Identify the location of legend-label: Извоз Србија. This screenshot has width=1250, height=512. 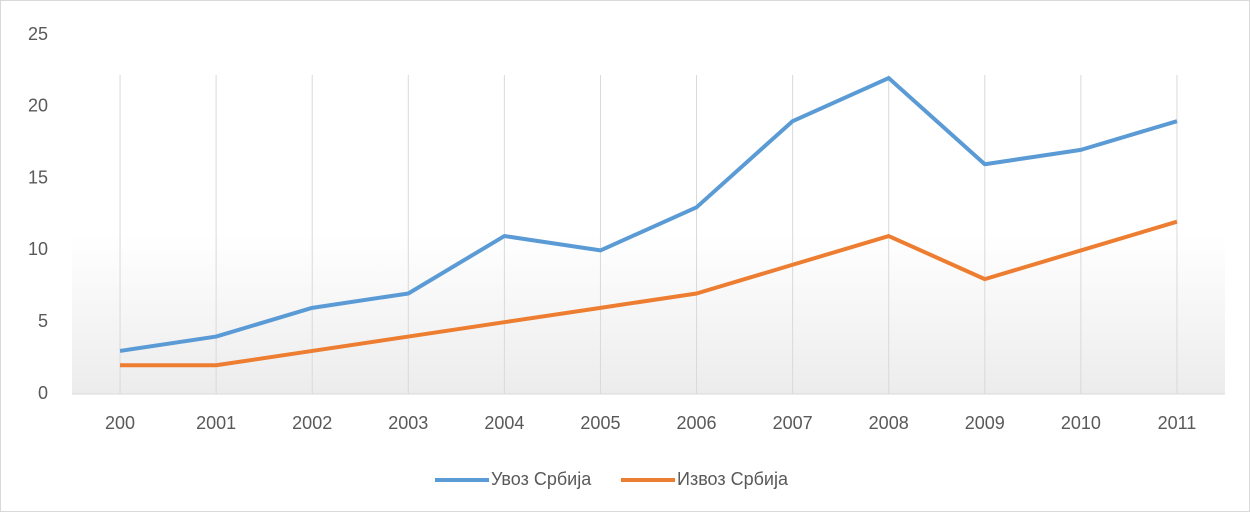
(733, 479).